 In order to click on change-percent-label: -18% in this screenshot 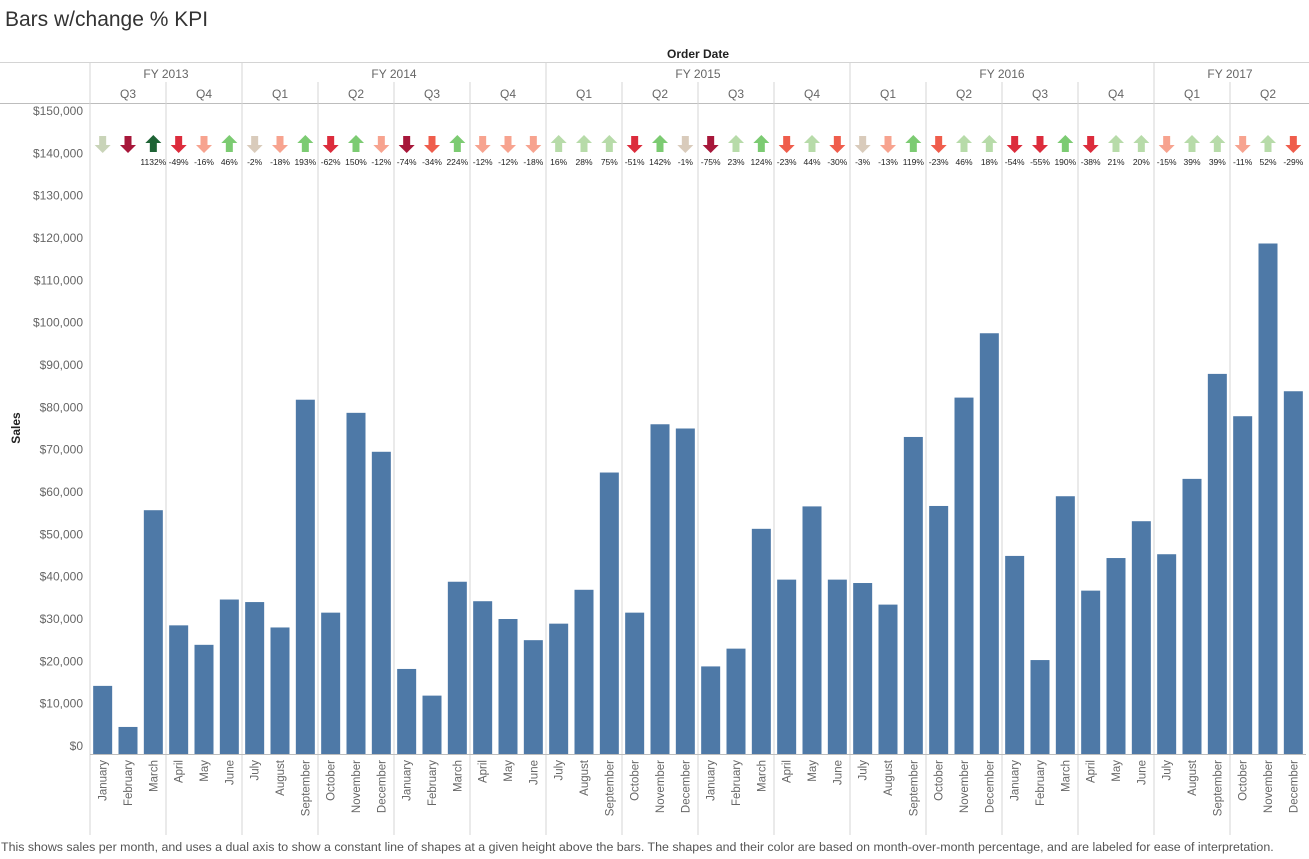, I will do `click(280, 162)`.